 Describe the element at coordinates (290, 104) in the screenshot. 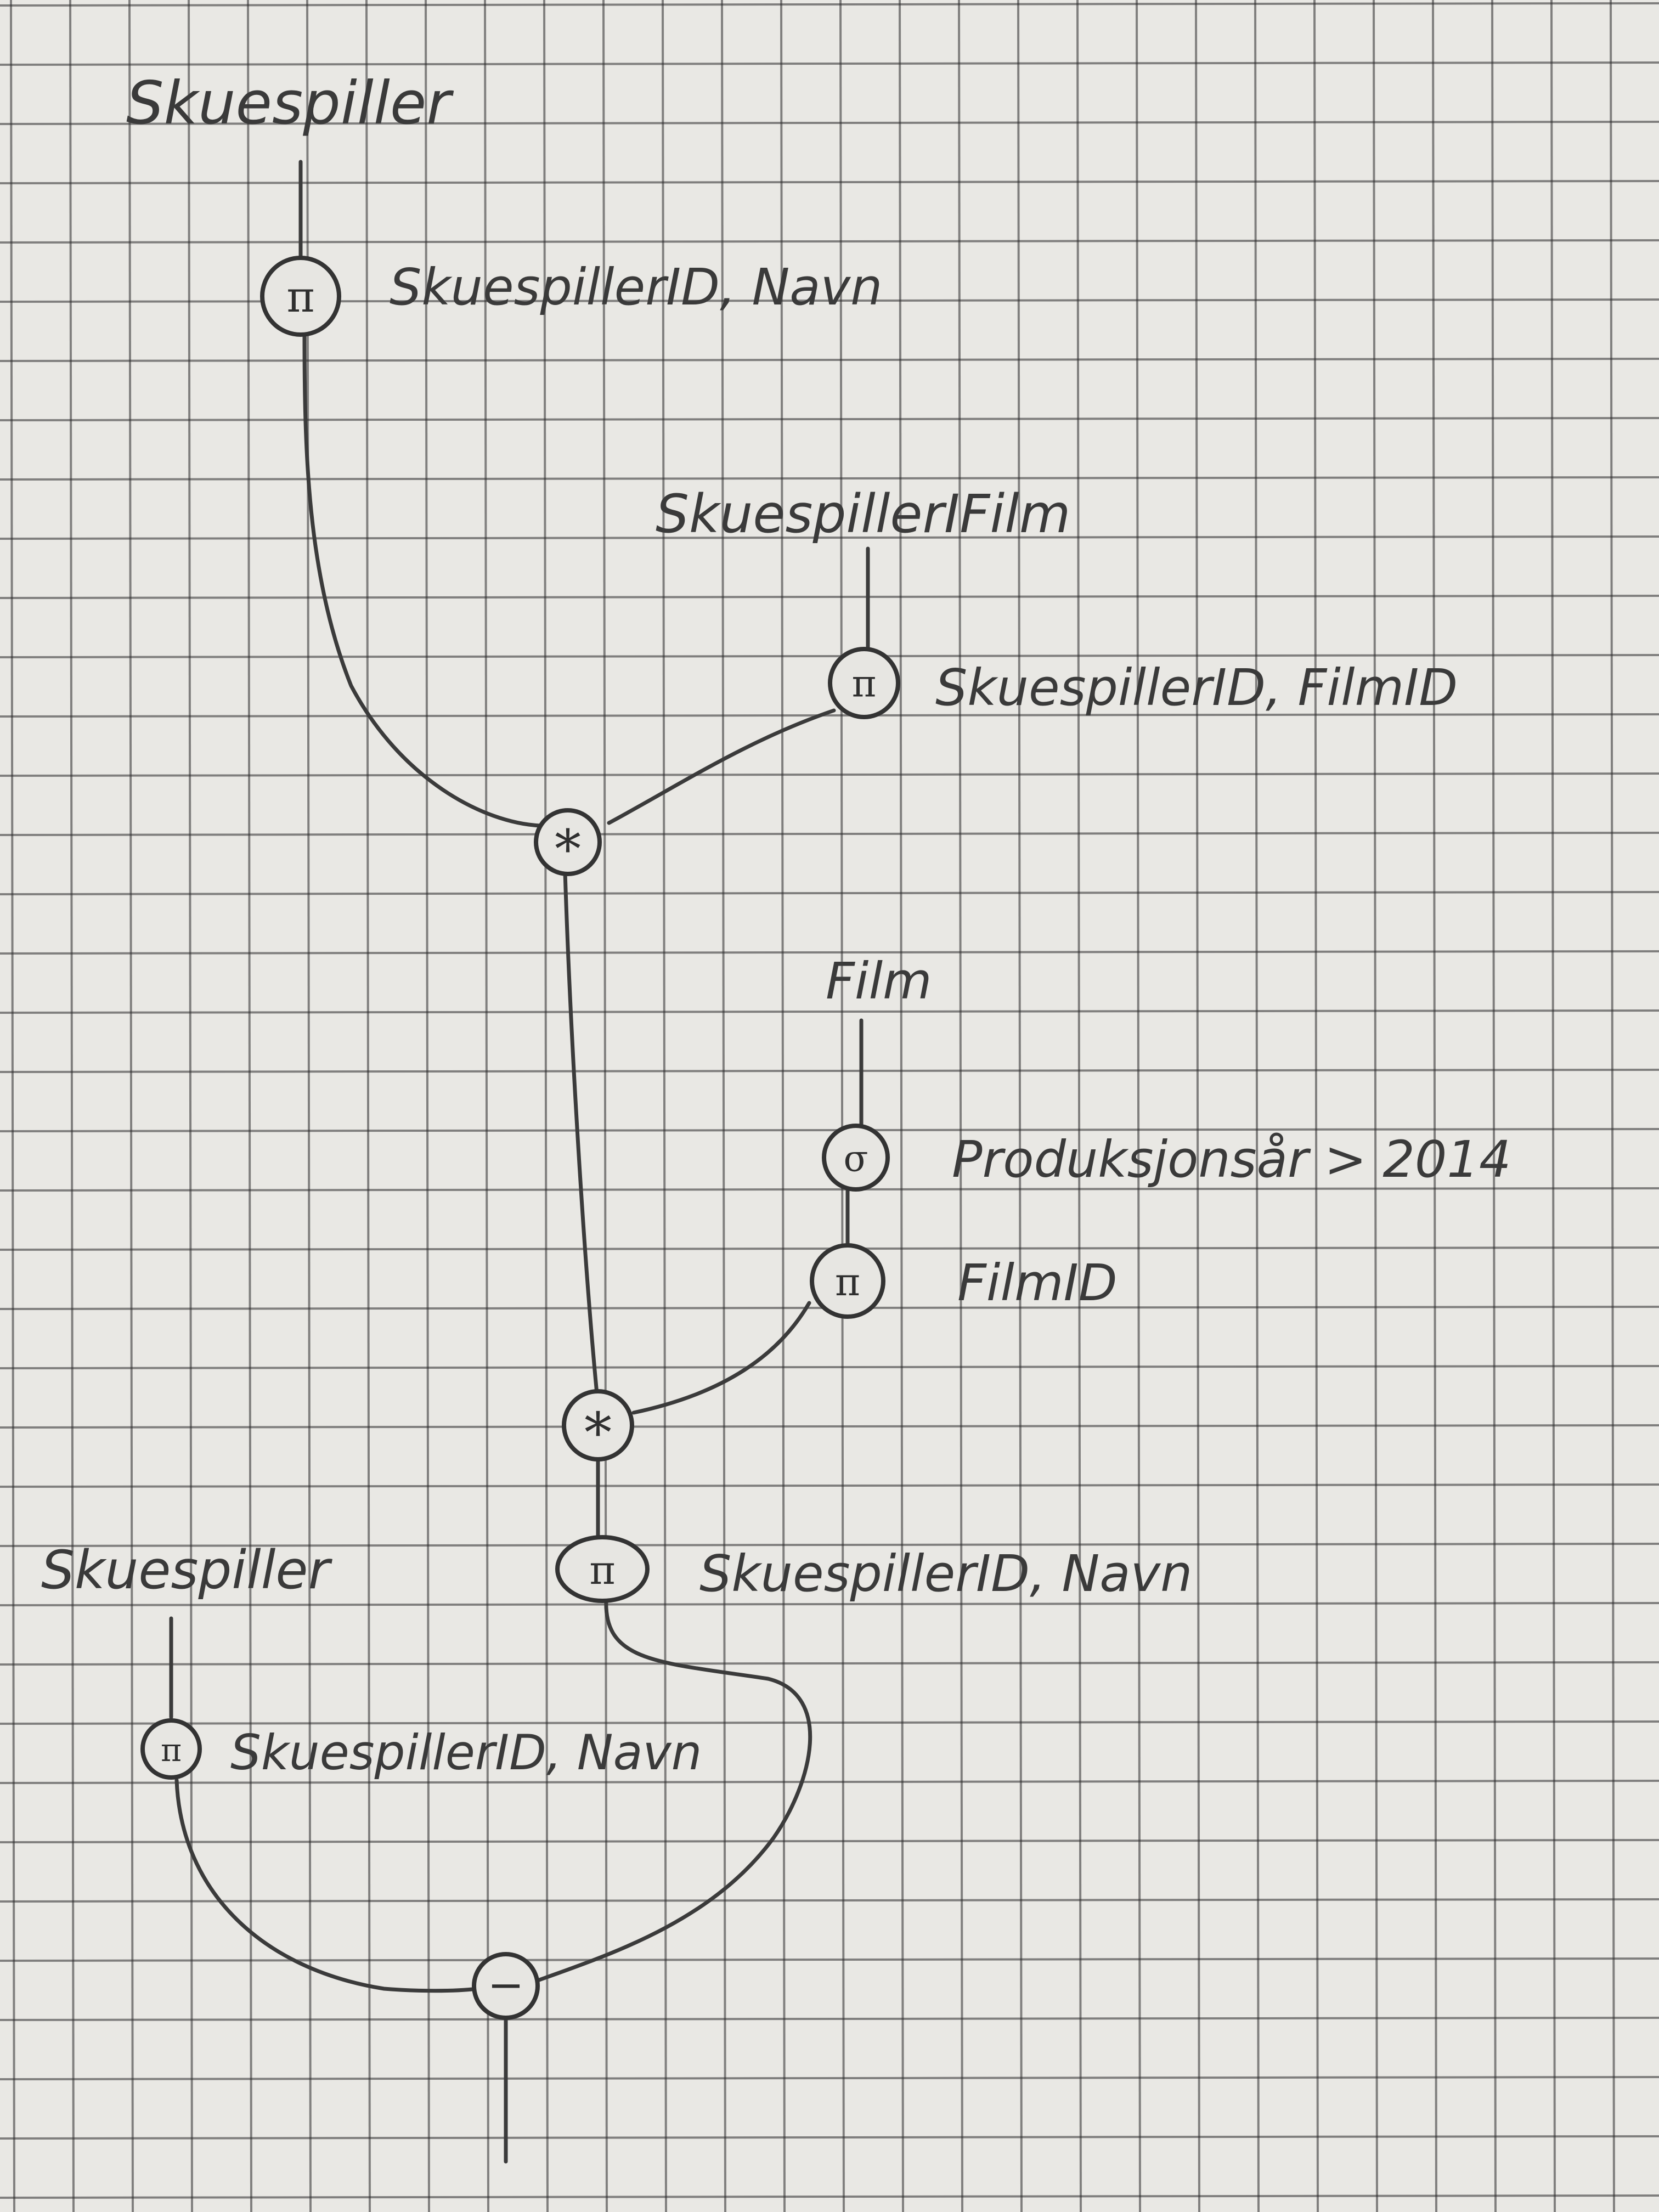

I see `relation-label-skuespiller-top: Skuespiller` at that location.